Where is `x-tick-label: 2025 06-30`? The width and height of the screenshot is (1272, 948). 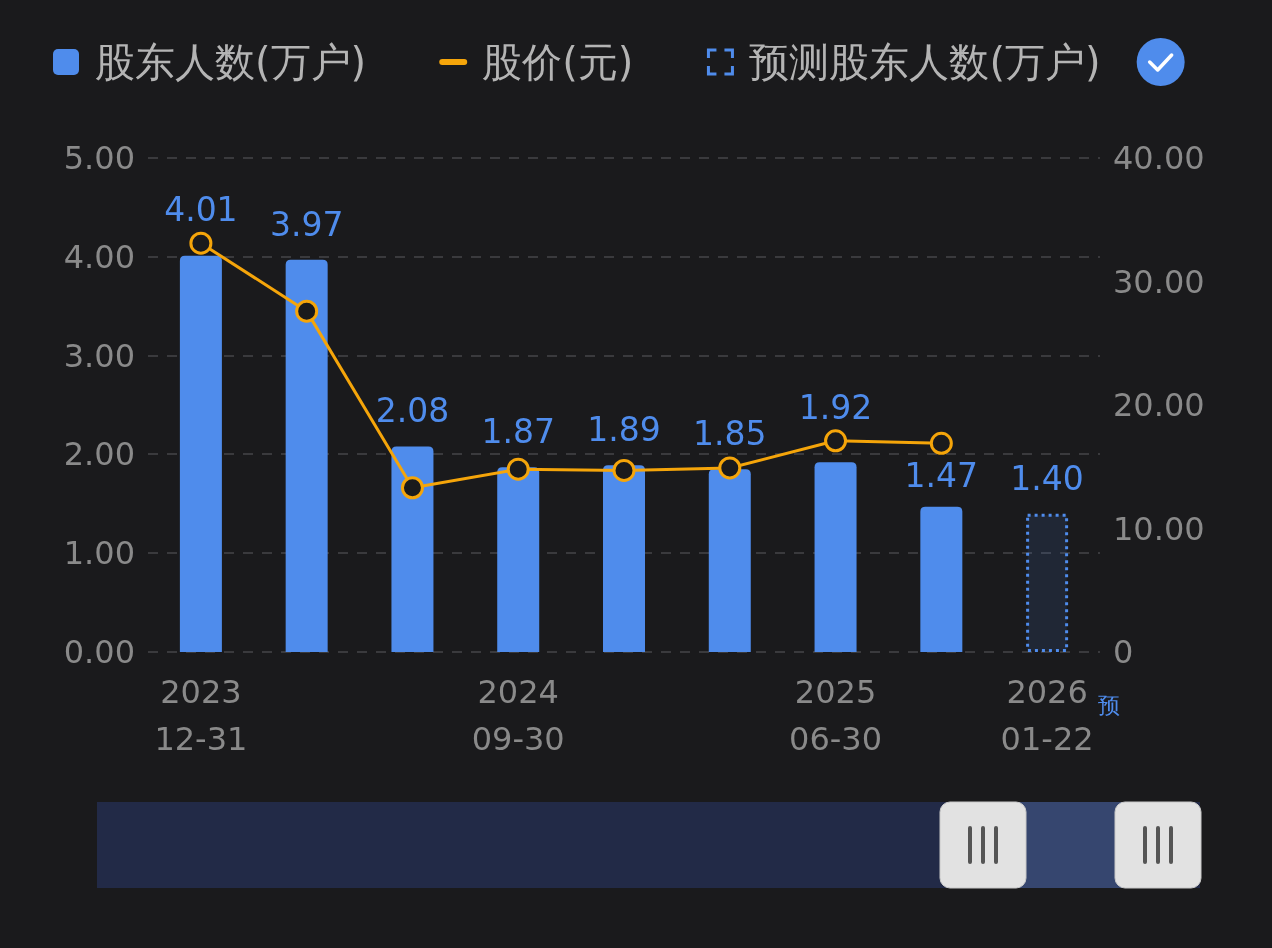 x-tick-label: 2025 06-30 is located at coordinates (836, 715).